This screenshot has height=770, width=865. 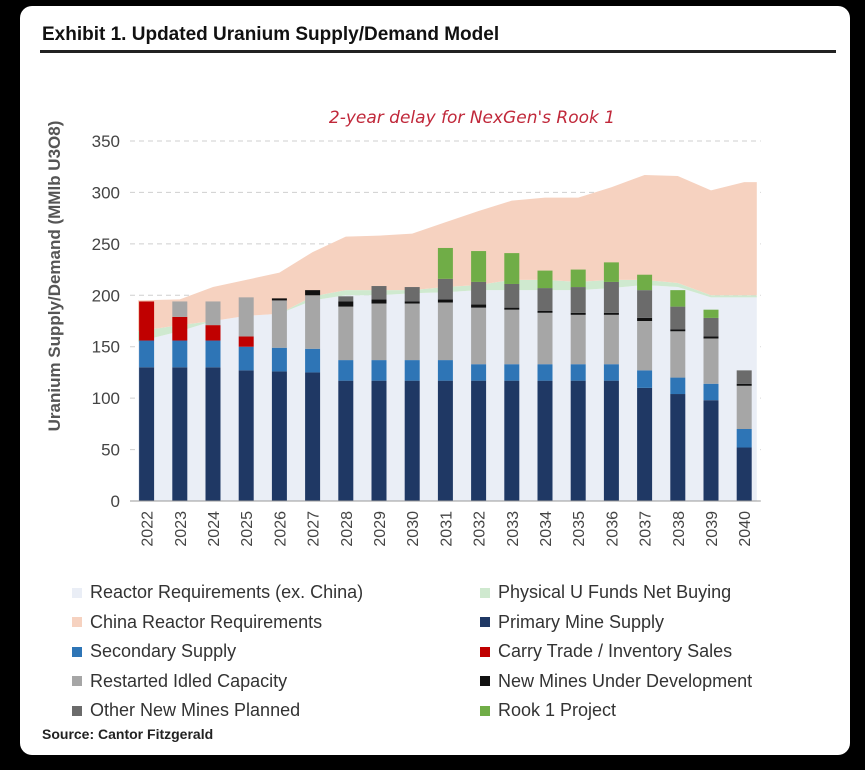 What do you see at coordinates (615, 592) in the screenshot?
I see `legend-label: Physical U Funds Net Buying` at bounding box center [615, 592].